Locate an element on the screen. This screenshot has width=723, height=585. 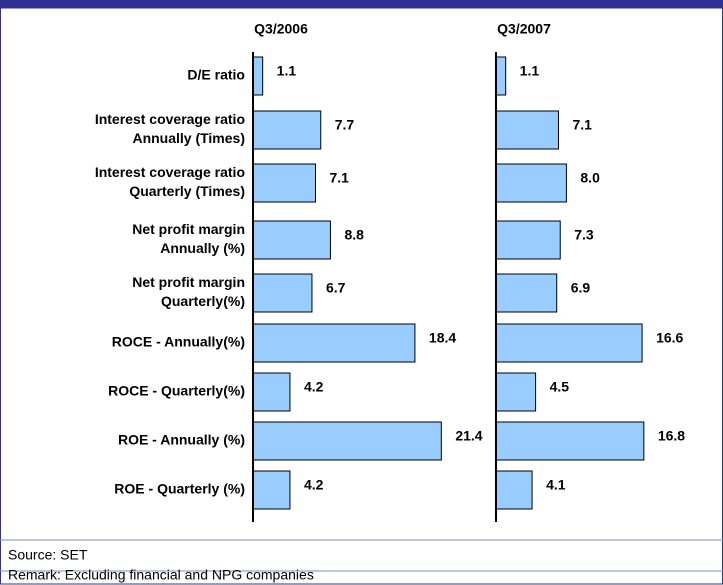
source-note: Source: SET is located at coordinates (48, 555).